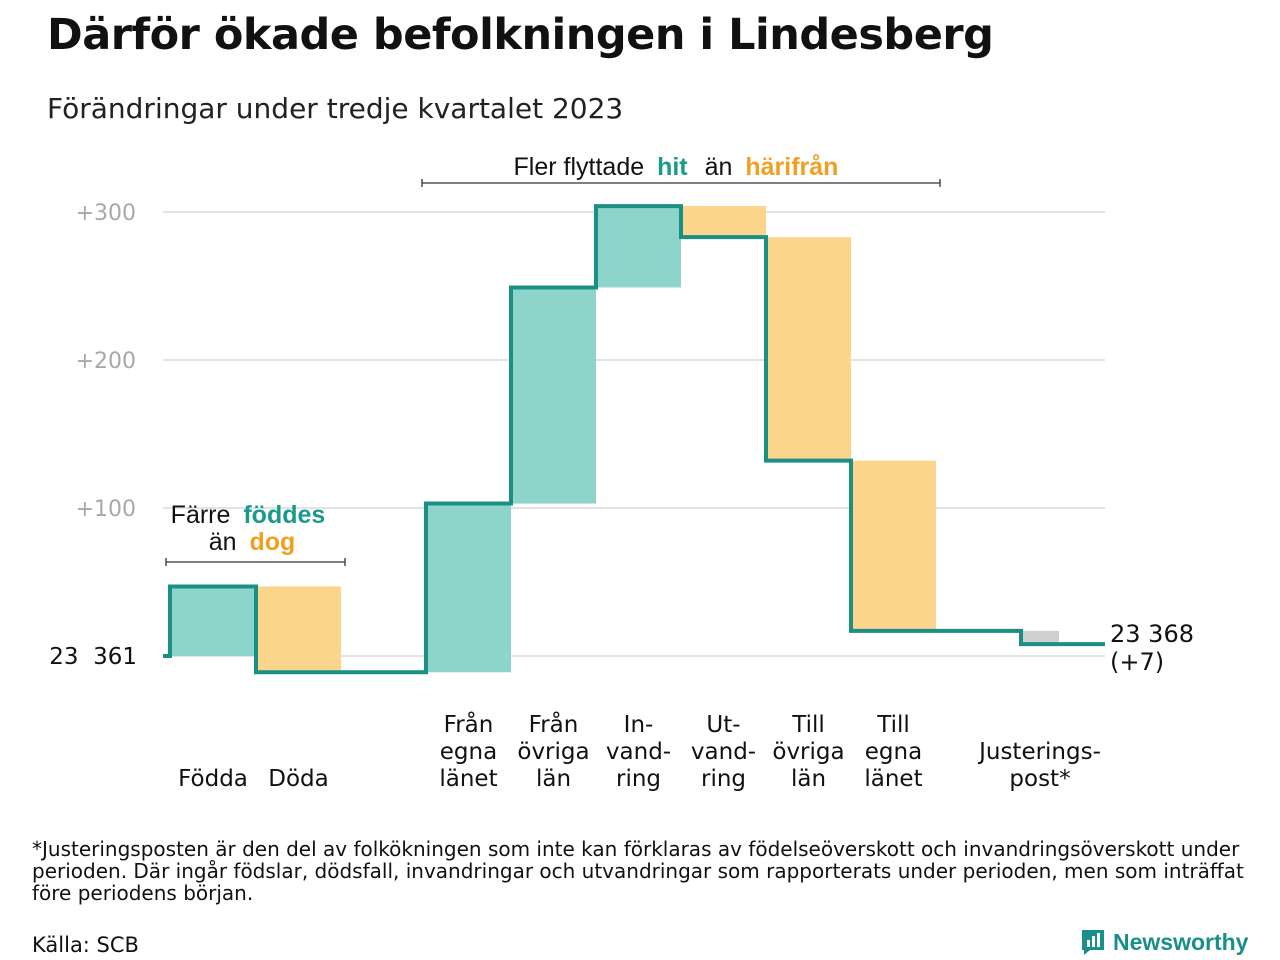 The height and width of the screenshot is (960, 1280). What do you see at coordinates (553, 395) in the screenshot?
I see `bar-från-övriga-län` at bounding box center [553, 395].